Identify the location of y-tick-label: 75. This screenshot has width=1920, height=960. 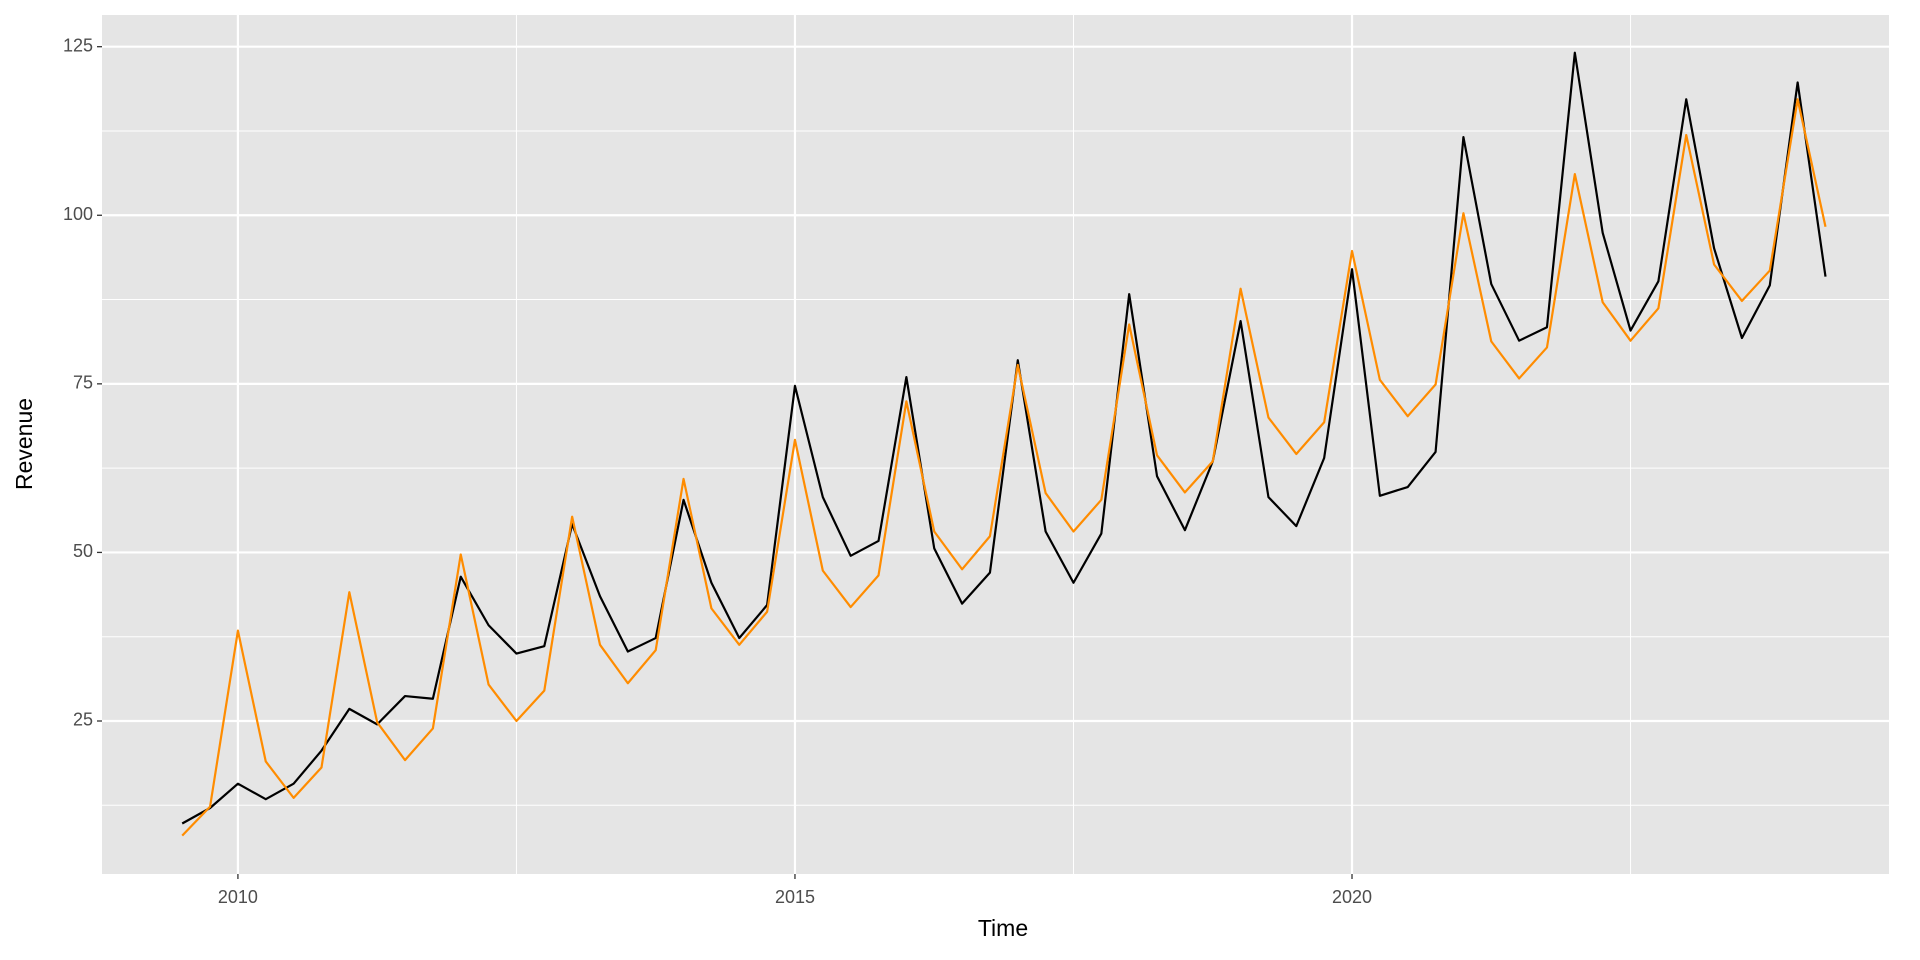
(83, 383).